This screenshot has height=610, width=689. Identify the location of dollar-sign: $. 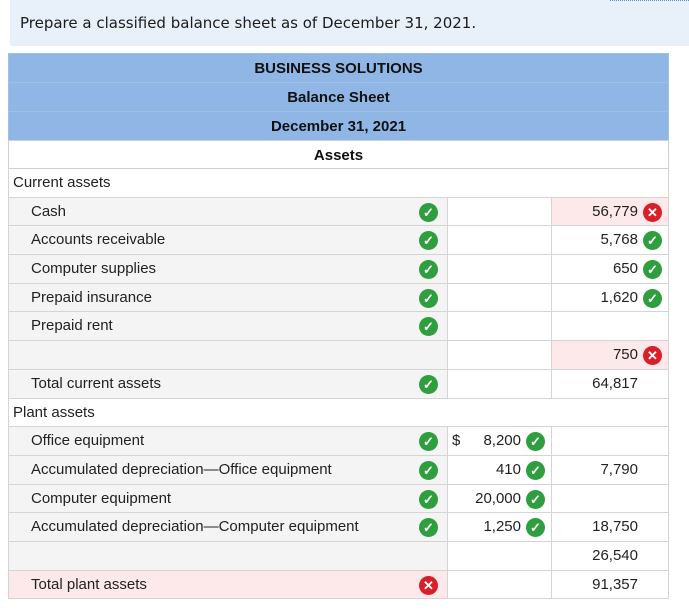
(456, 441).